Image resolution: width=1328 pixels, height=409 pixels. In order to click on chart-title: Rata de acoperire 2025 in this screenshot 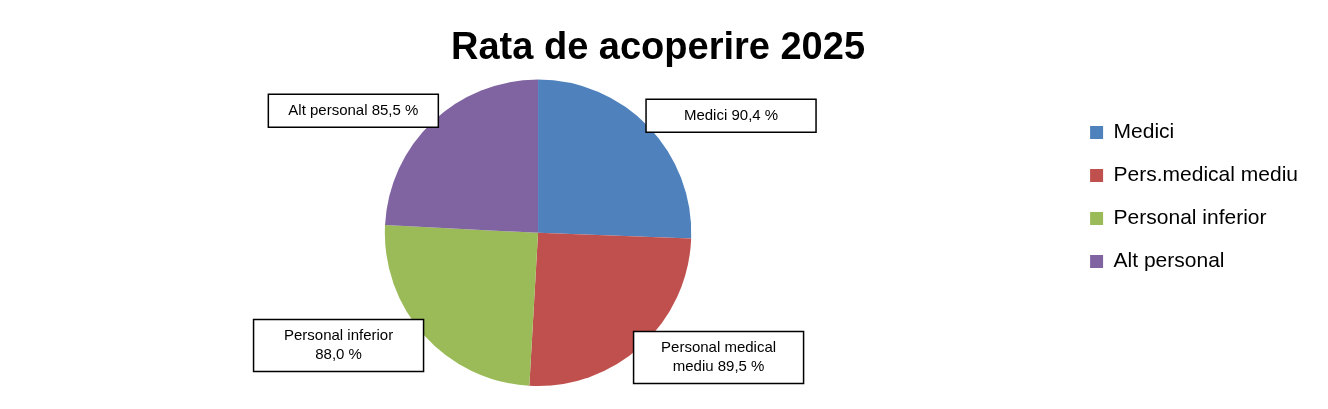, I will do `click(658, 46)`.